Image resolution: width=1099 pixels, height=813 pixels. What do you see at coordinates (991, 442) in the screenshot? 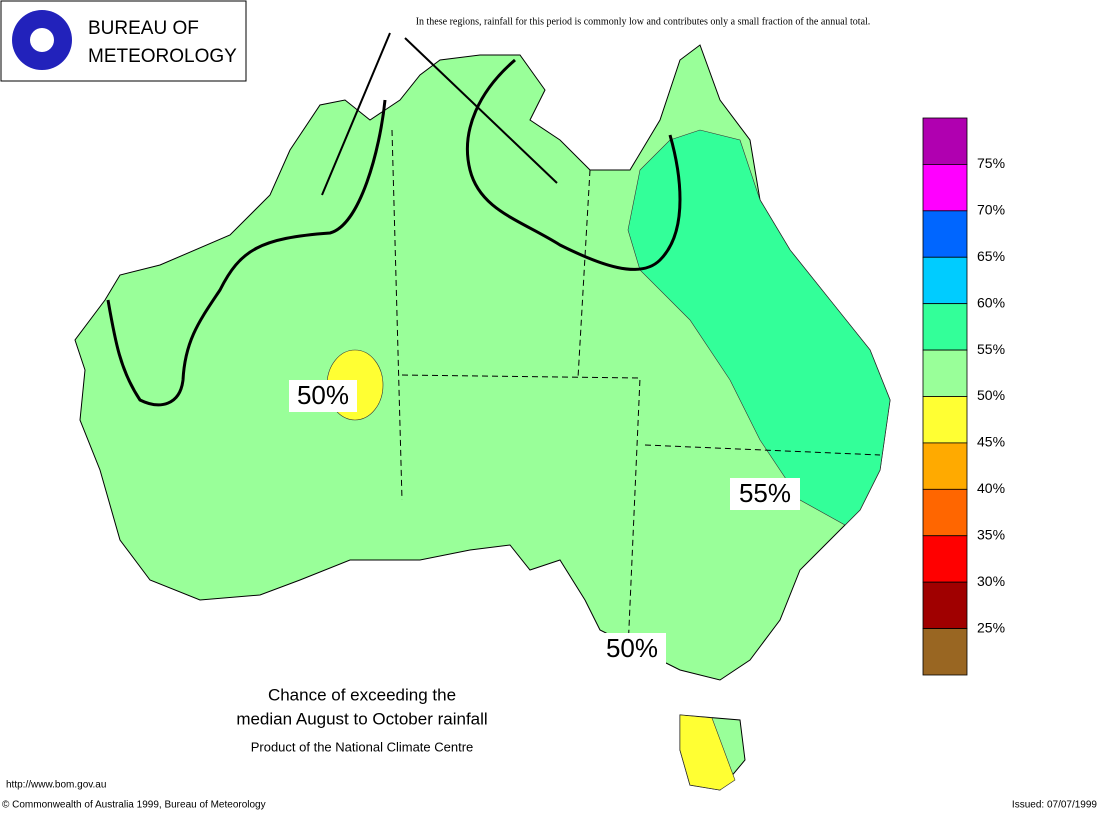
I see `legend-label: 45%` at bounding box center [991, 442].